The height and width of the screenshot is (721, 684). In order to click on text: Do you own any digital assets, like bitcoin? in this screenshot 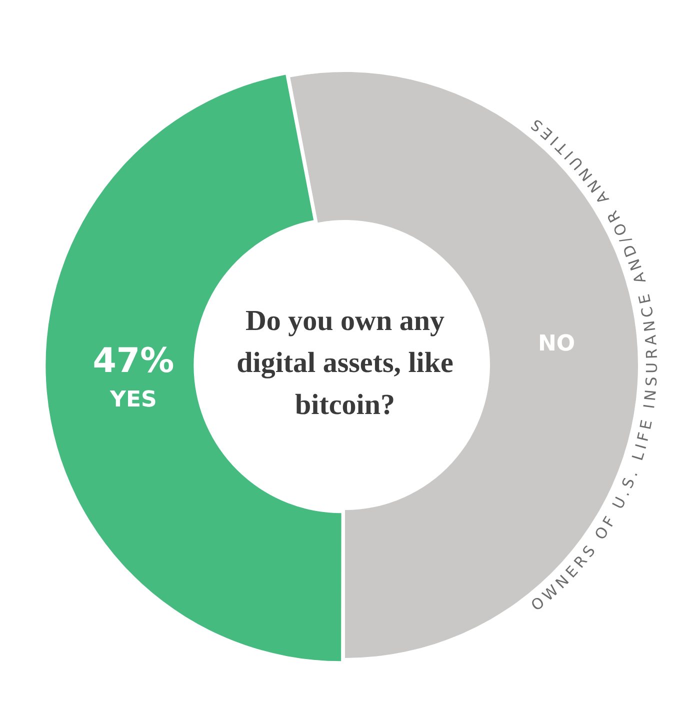, I will do `click(345, 363)`.